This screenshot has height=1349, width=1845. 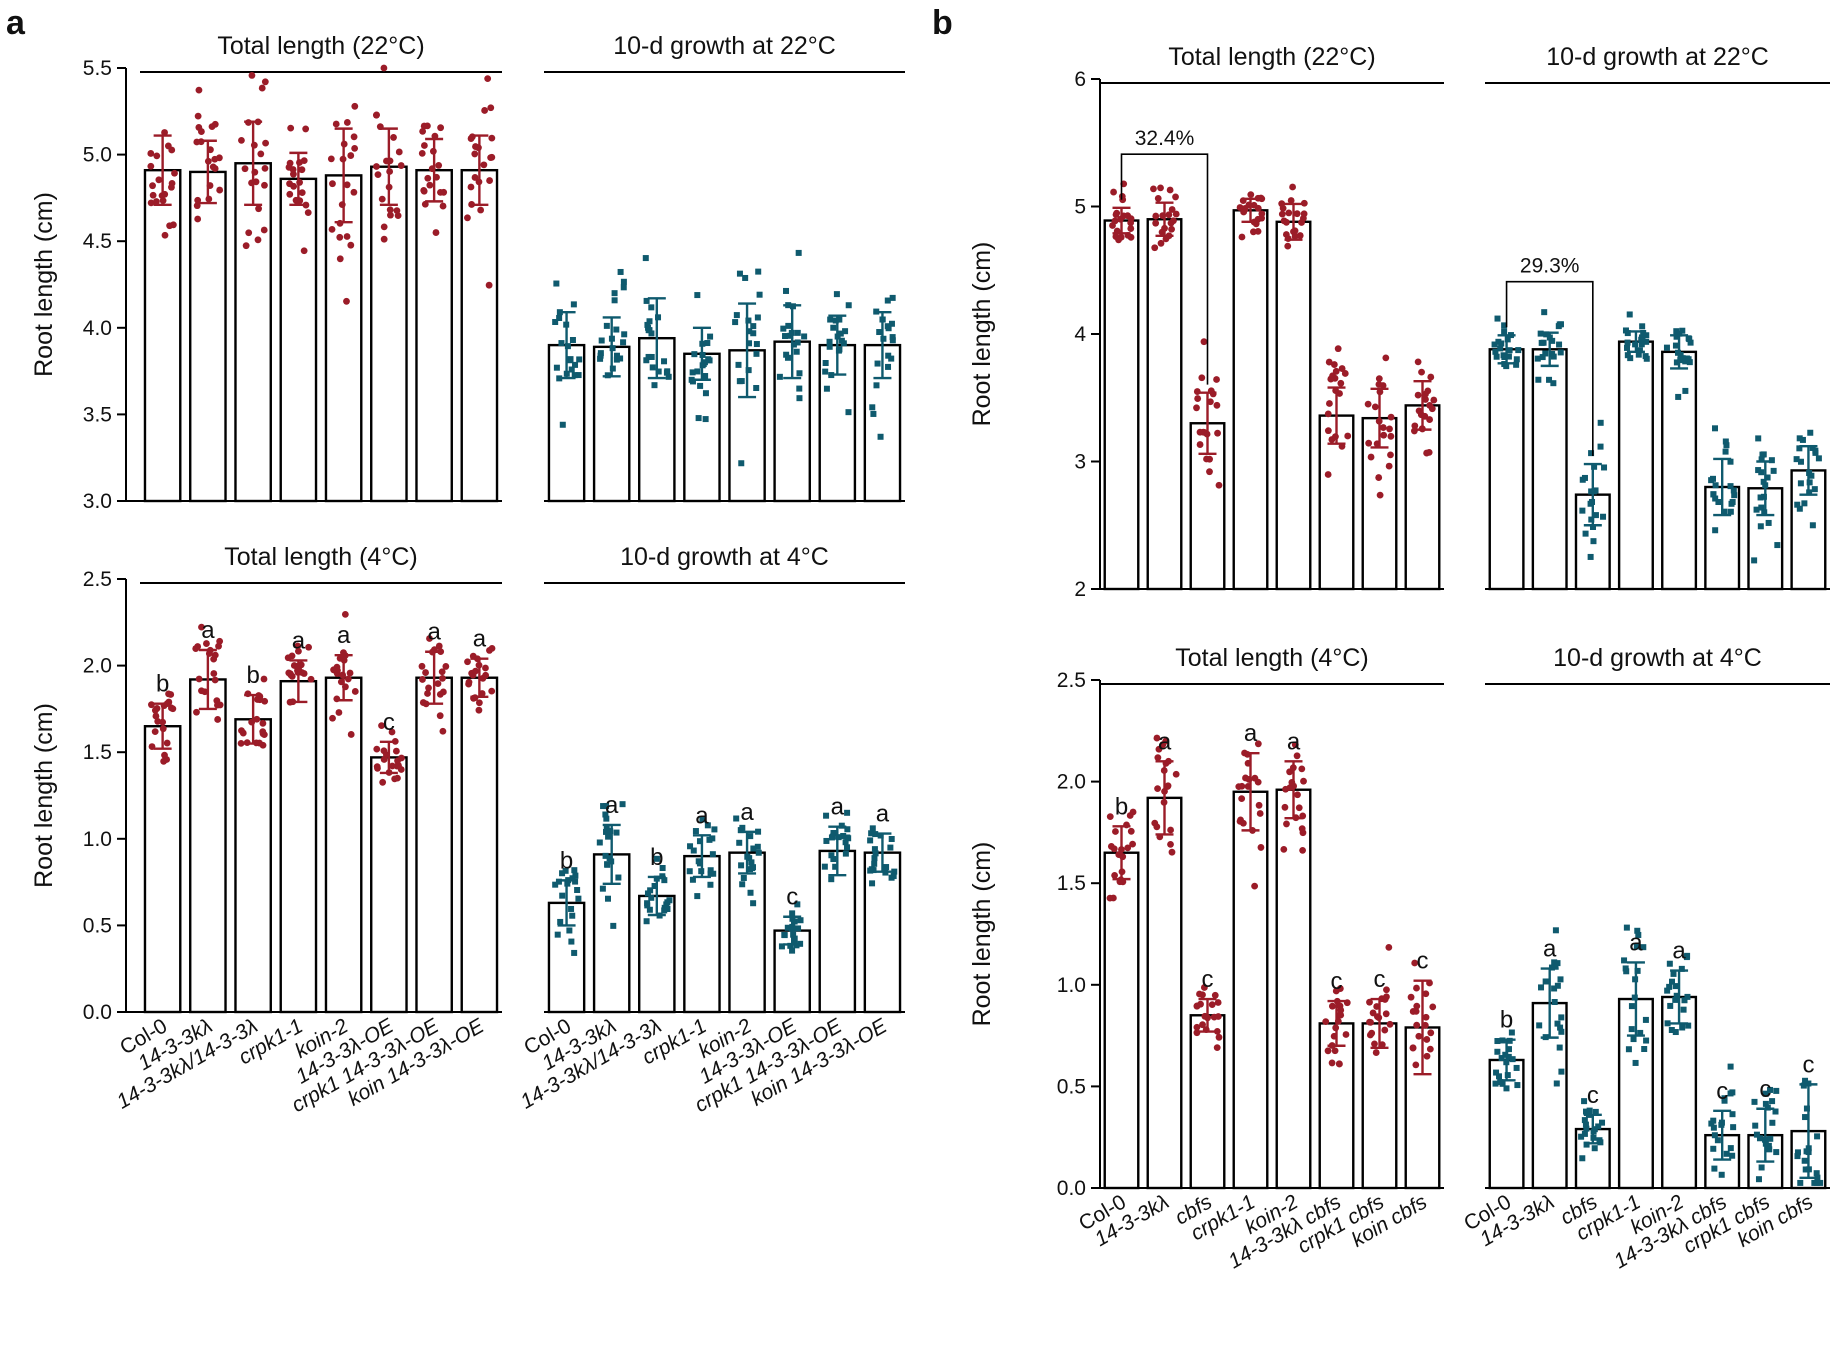 What do you see at coordinates (1657, 57) in the screenshot?
I see `group-title: 10-d growth at 22°C` at bounding box center [1657, 57].